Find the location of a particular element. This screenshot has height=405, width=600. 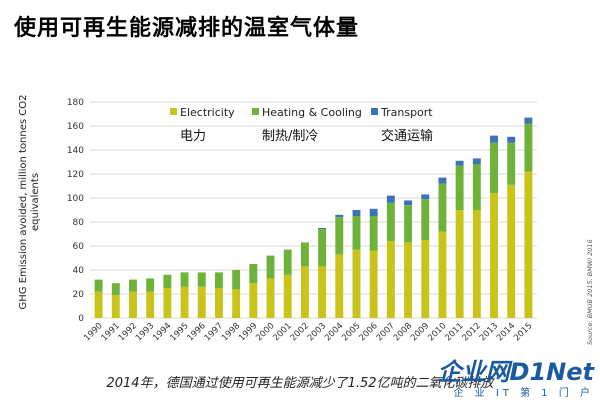

bar-electricity-2007 is located at coordinates (390, 279).